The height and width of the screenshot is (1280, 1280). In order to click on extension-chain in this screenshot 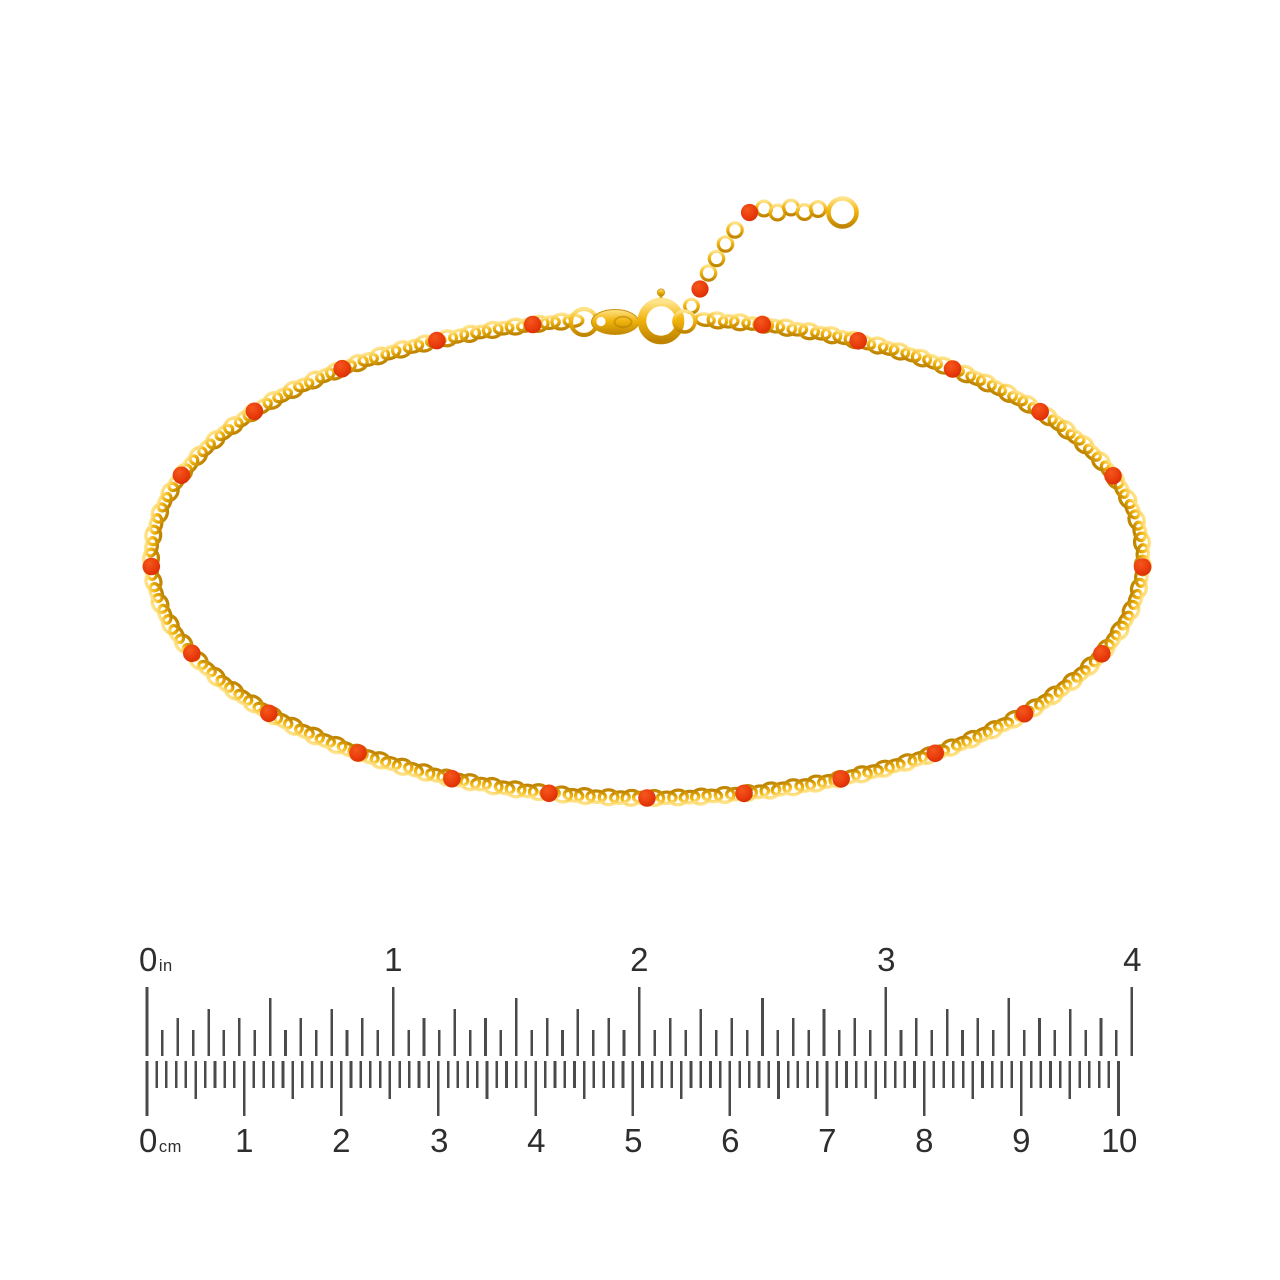, I will do `click(771, 255)`.